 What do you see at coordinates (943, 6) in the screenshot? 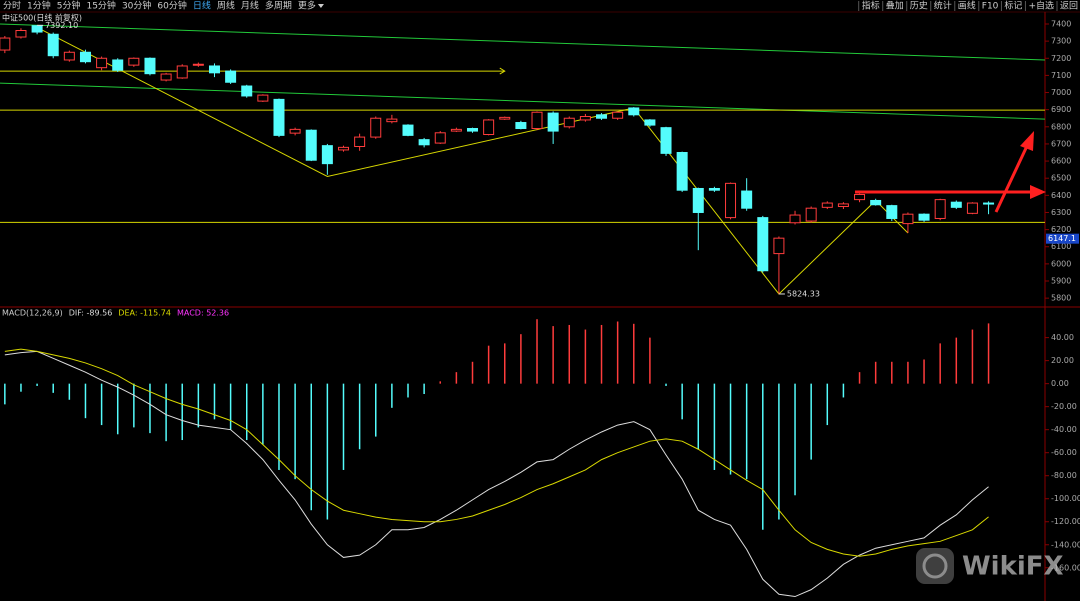
I see `tool-button: 统计` at bounding box center [943, 6].